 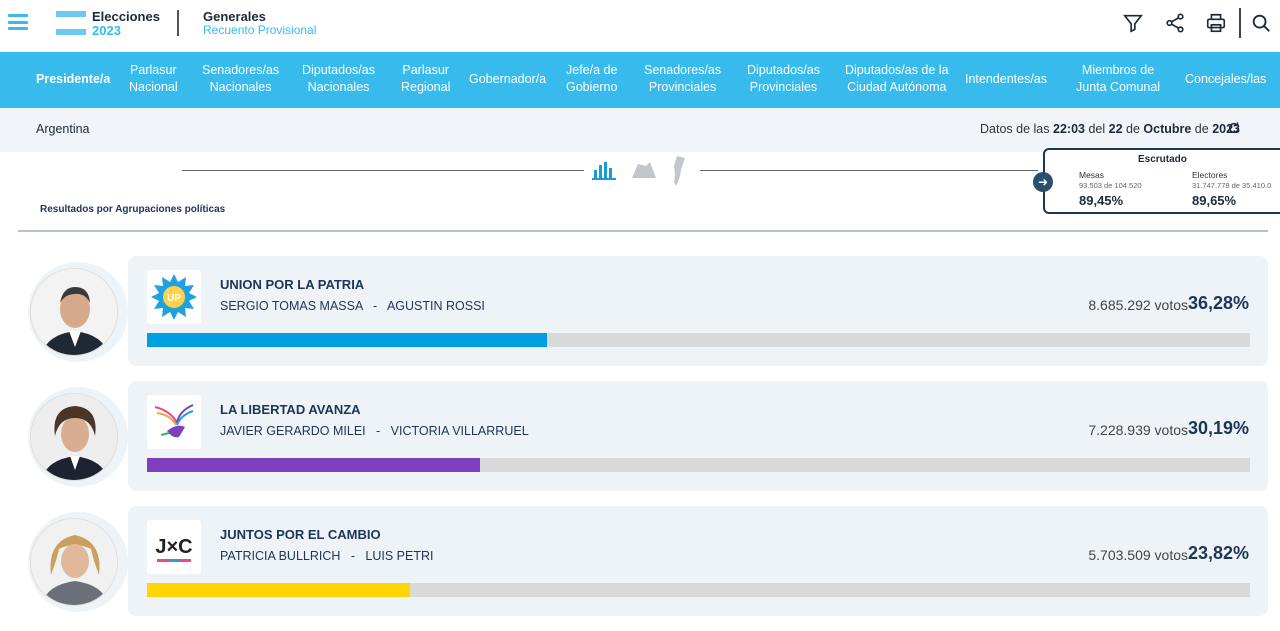 I want to click on electores-percentage: 89,65%, so click(x=1214, y=200).